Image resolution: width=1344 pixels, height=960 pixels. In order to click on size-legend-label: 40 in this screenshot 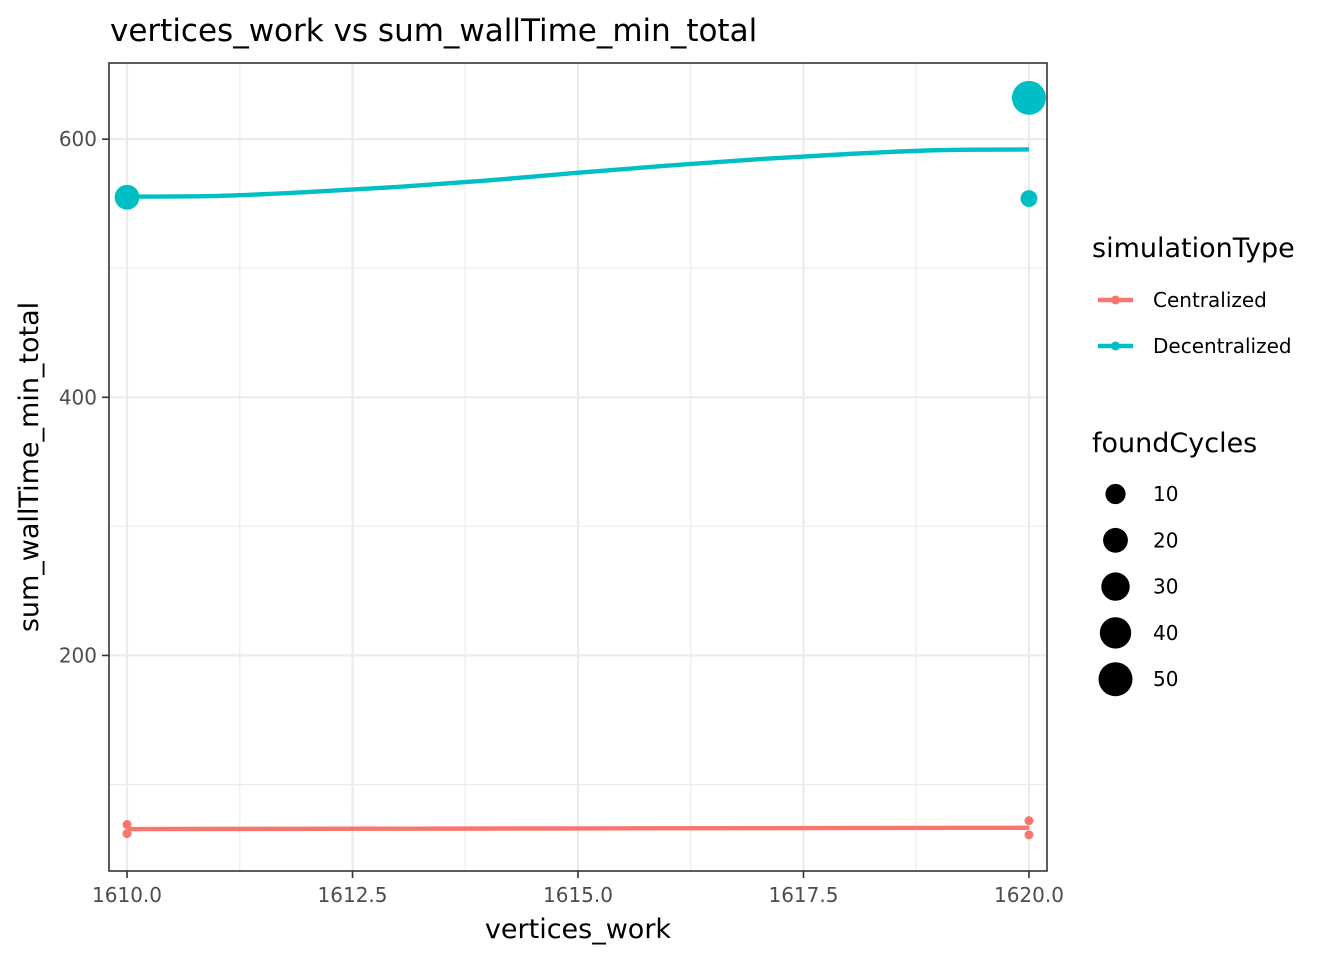, I will do `click(1165, 633)`.